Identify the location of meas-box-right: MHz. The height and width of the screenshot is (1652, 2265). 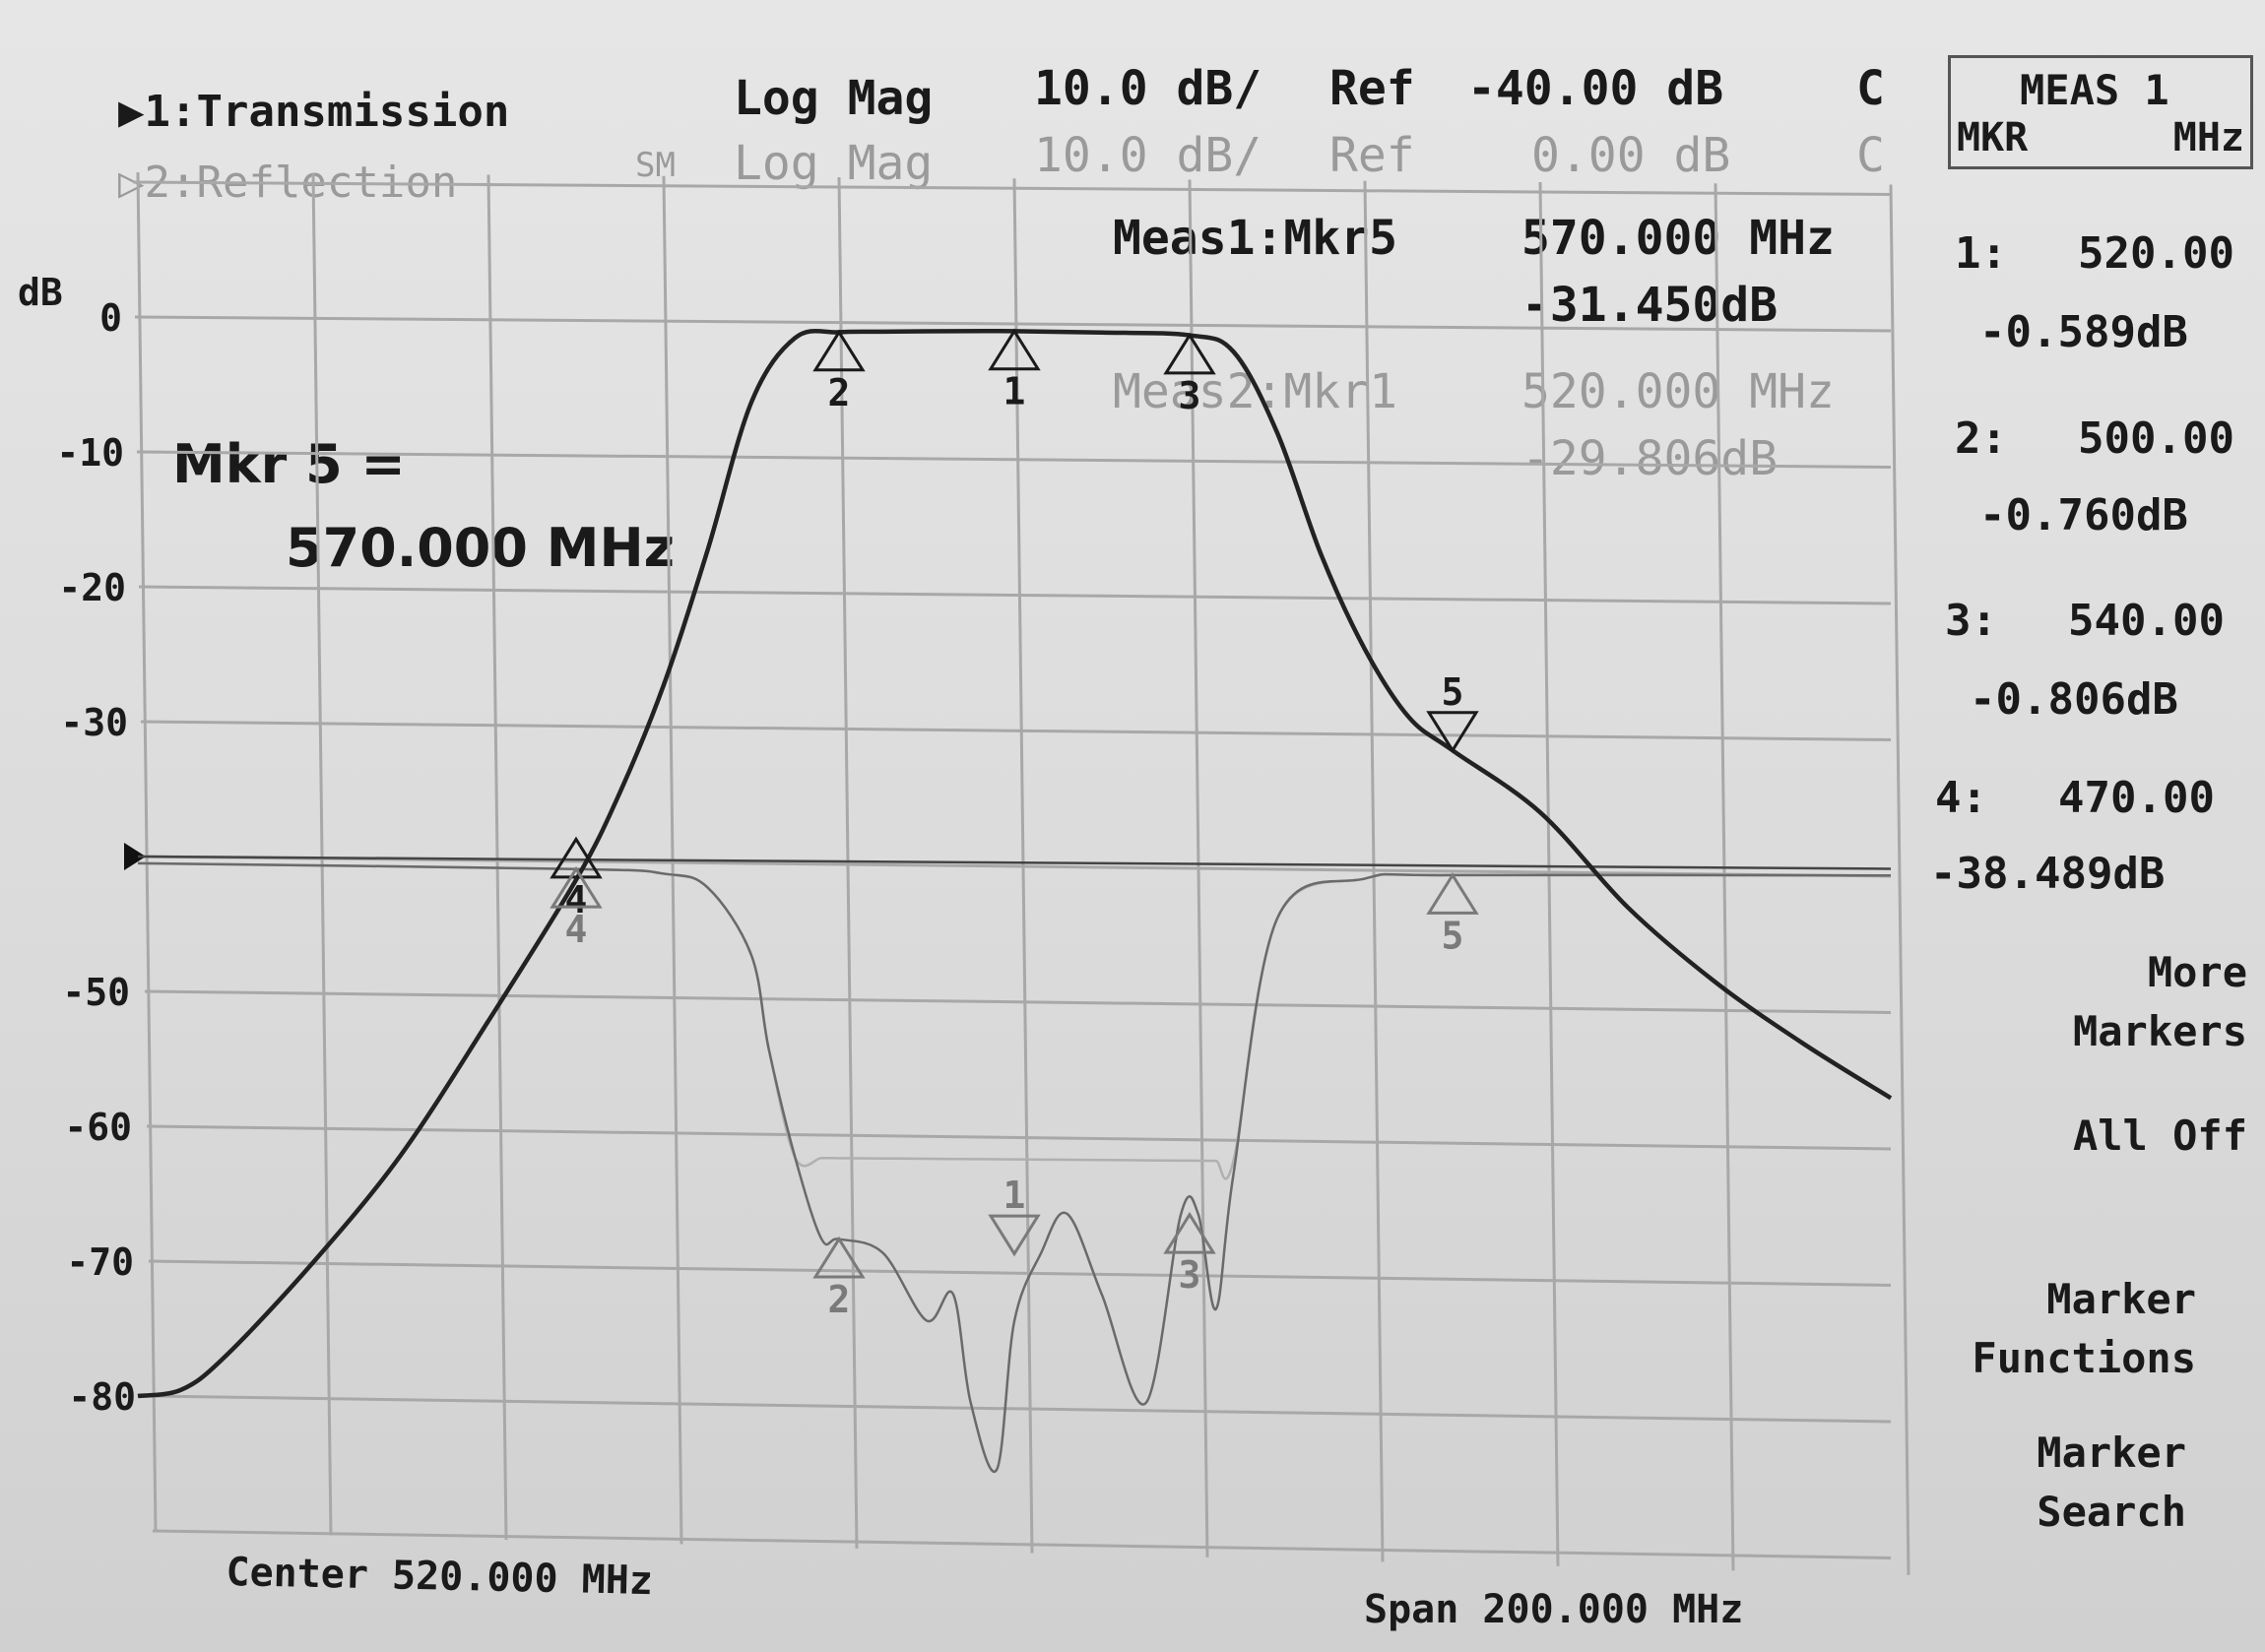
(2208, 137).